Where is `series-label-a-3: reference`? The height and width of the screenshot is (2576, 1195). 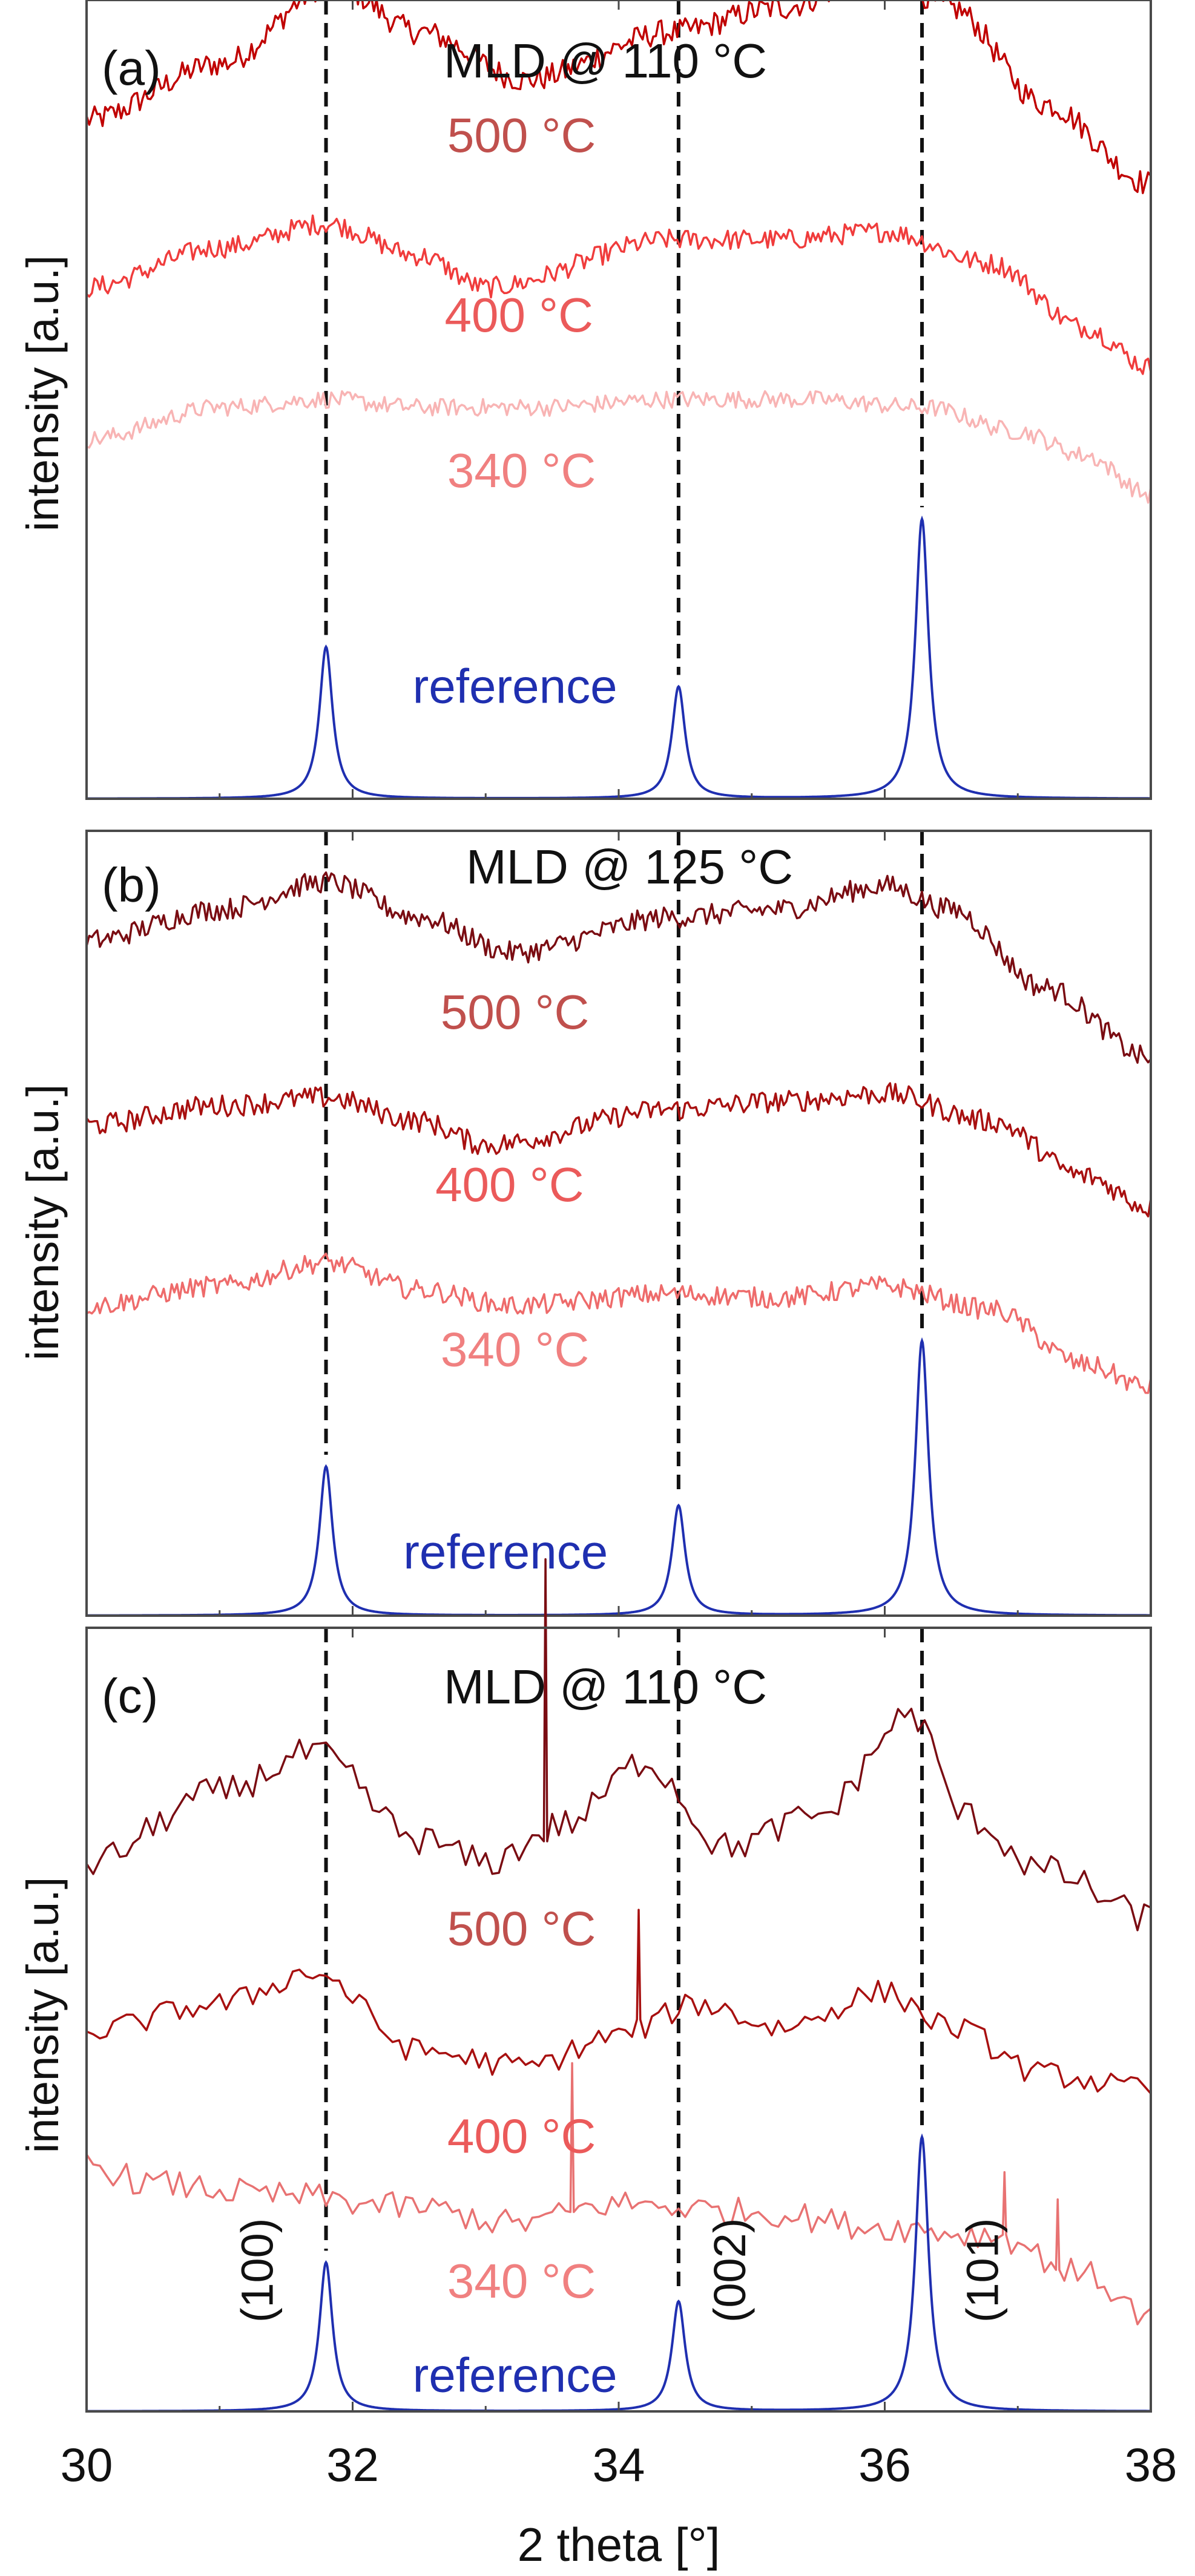
series-label-a-3: reference is located at coordinates (515, 686).